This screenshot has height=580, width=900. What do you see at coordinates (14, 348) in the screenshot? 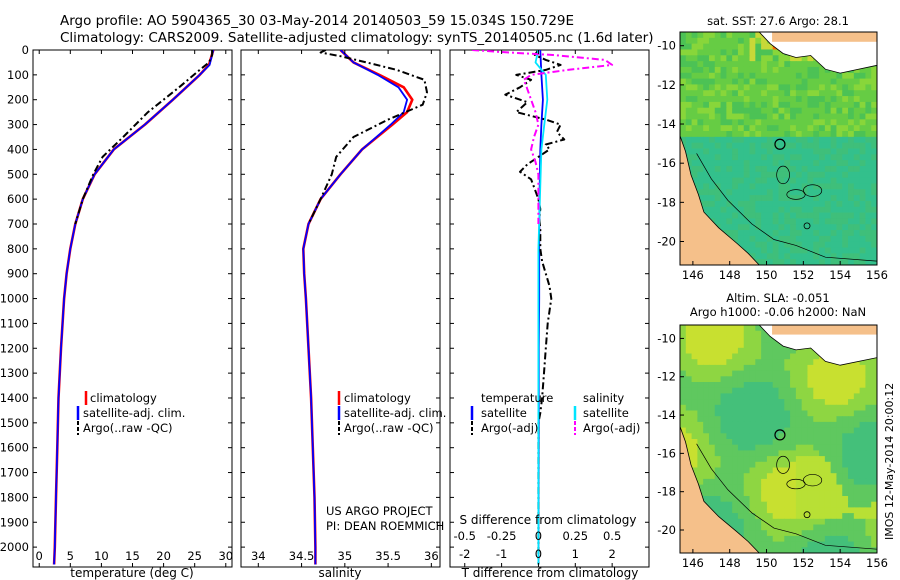
I see `depth-tick-label: 1200` at bounding box center [14, 348].